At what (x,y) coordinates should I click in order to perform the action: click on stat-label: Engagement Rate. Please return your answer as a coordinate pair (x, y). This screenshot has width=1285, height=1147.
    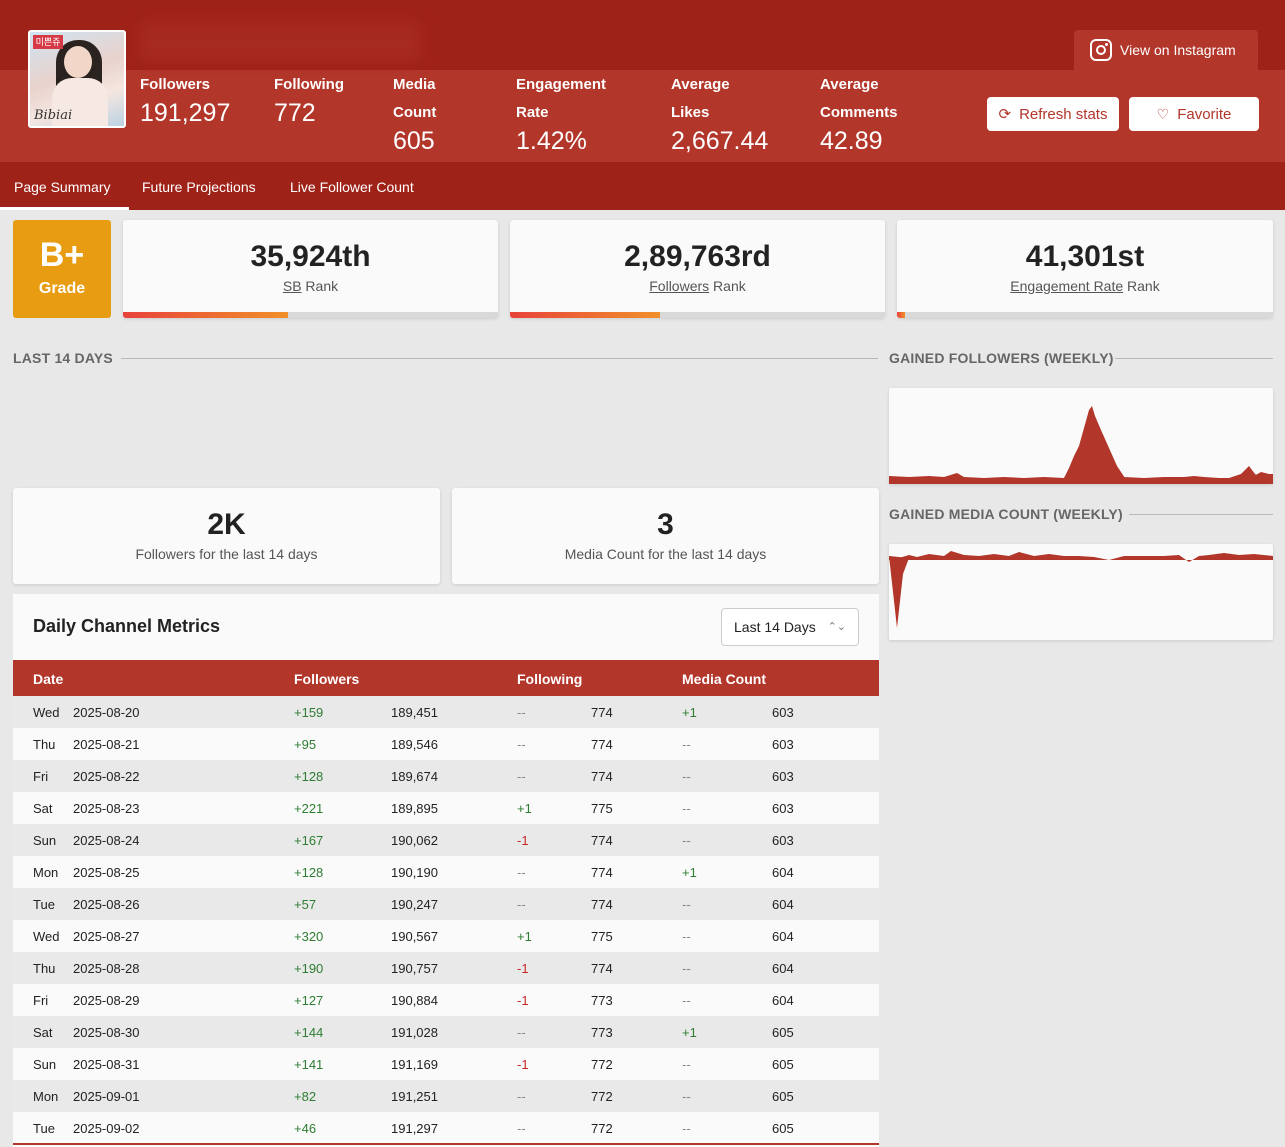
    Looking at the image, I should click on (561, 98).